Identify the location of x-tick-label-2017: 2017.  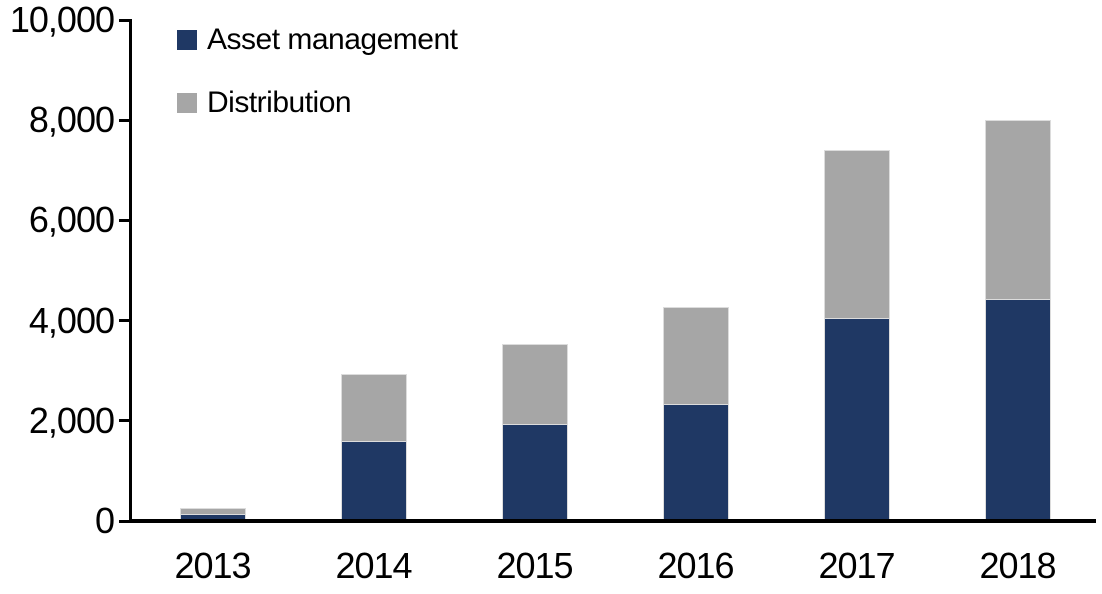
(856, 565).